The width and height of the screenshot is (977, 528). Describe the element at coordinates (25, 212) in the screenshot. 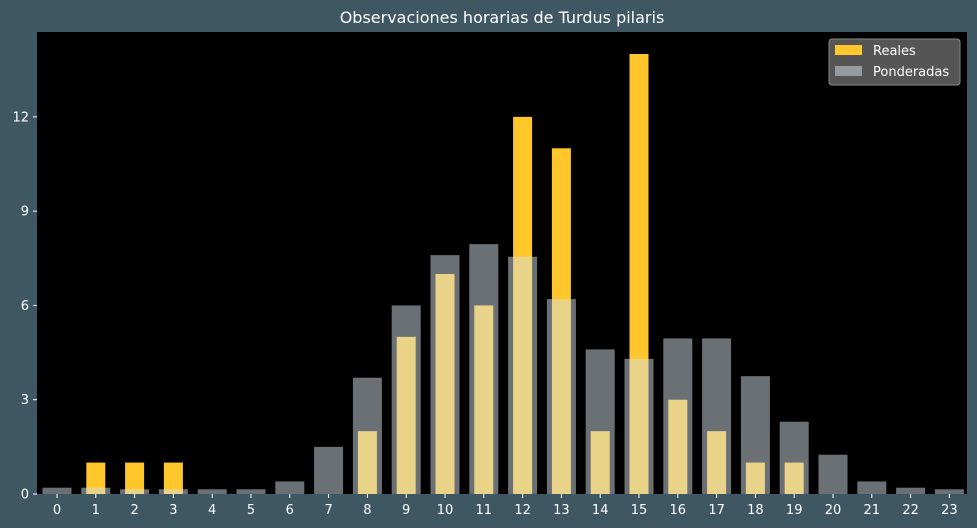

I see `y-tick-label: 9` at that location.